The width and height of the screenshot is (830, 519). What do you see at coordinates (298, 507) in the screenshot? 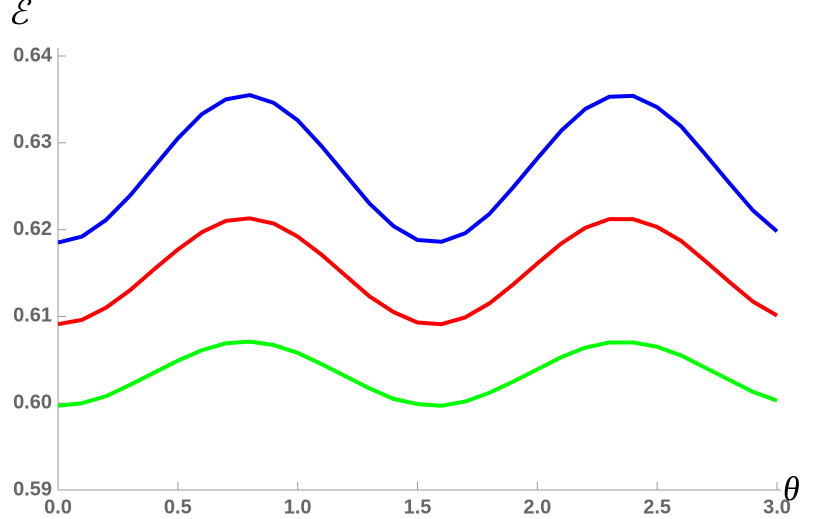
I see `x-tick-label: 1.0` at bounding box center [298, 507].